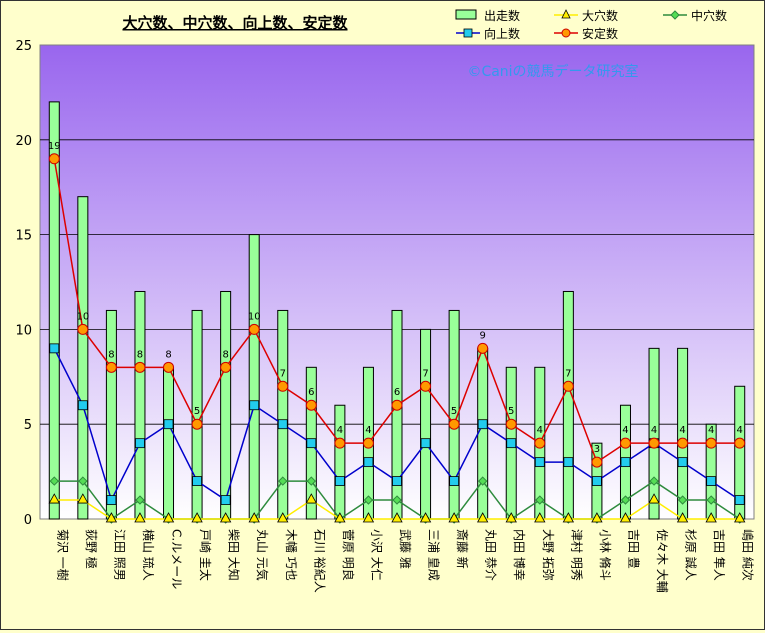  What do you see at coordinates (662, 561) in the screenshot?
I see `x-tick-label: 佐々木 大輔` at bounding box center [662, 561].